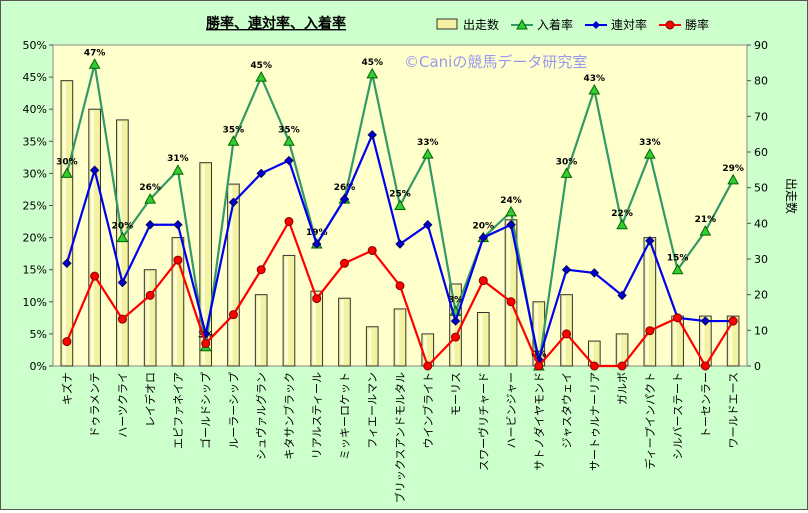 The width and height of the screenshot is (808, 513). Describe the element at coordinates (456, 394) in the screenshot. I see `category-label: モーリス` at that location.